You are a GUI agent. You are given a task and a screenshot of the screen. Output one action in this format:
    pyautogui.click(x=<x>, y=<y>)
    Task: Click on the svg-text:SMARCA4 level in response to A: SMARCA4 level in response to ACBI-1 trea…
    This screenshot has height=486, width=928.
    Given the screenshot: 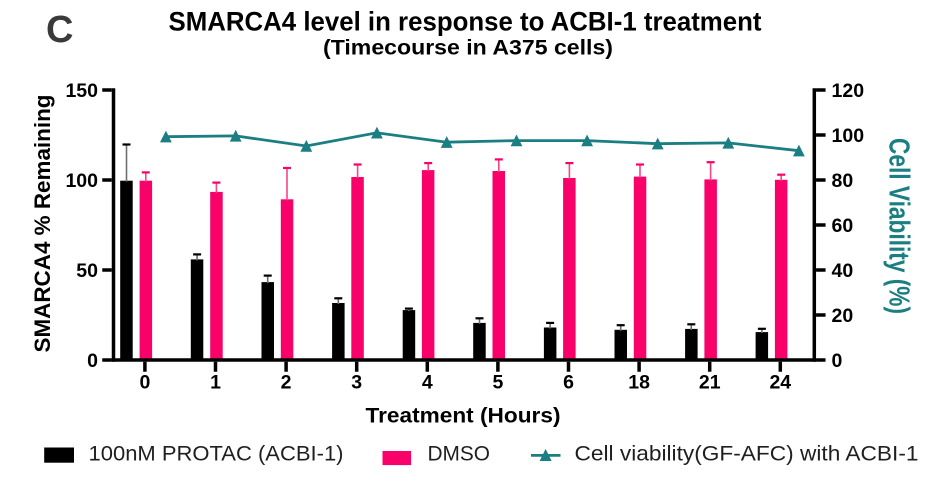 What is the action you would take?
    pyautogui.click(x=465, y=22)
    